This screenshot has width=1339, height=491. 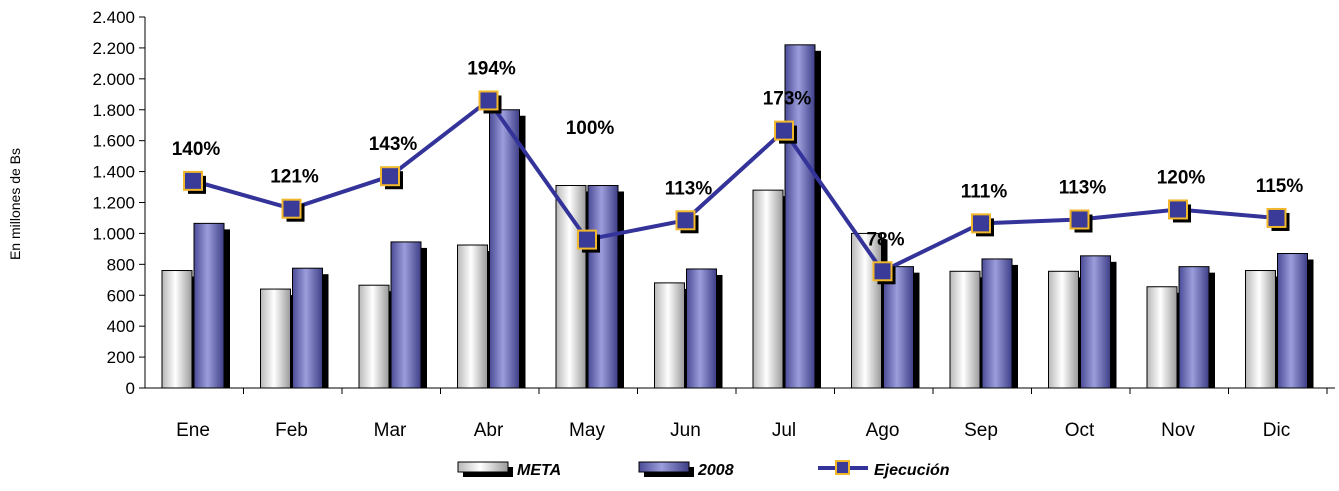 I want to click on legend-2008-label: 2008, so click(x=715, y=470).